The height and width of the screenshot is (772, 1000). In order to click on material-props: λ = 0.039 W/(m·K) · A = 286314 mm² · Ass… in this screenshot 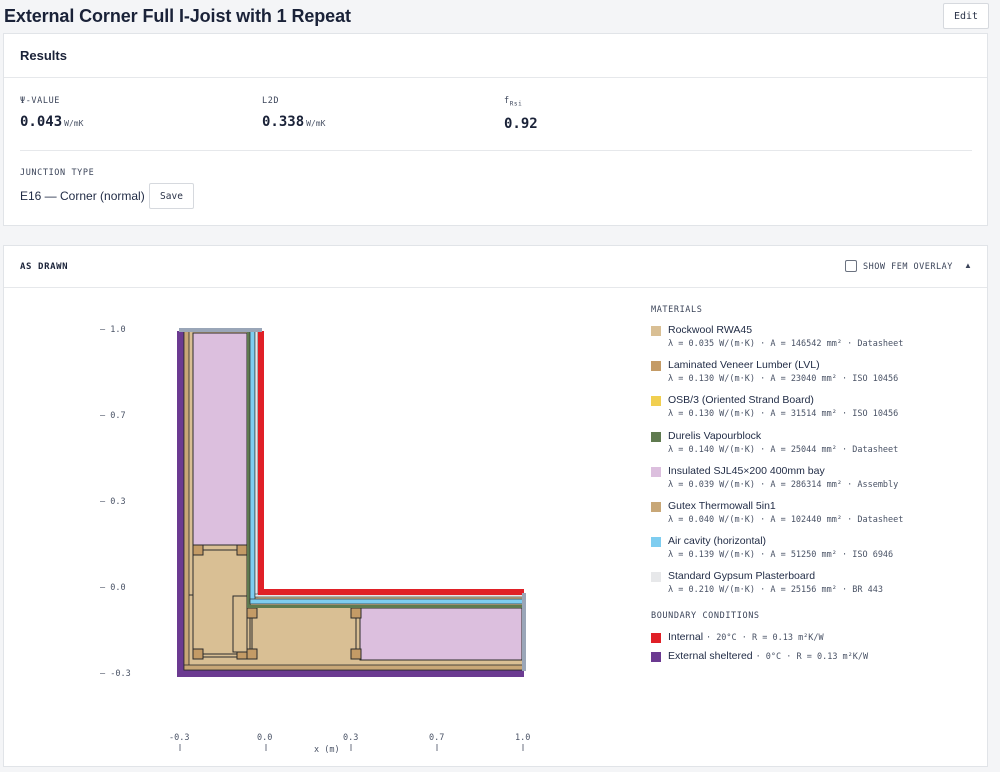, I will do `click(783, 485)`.